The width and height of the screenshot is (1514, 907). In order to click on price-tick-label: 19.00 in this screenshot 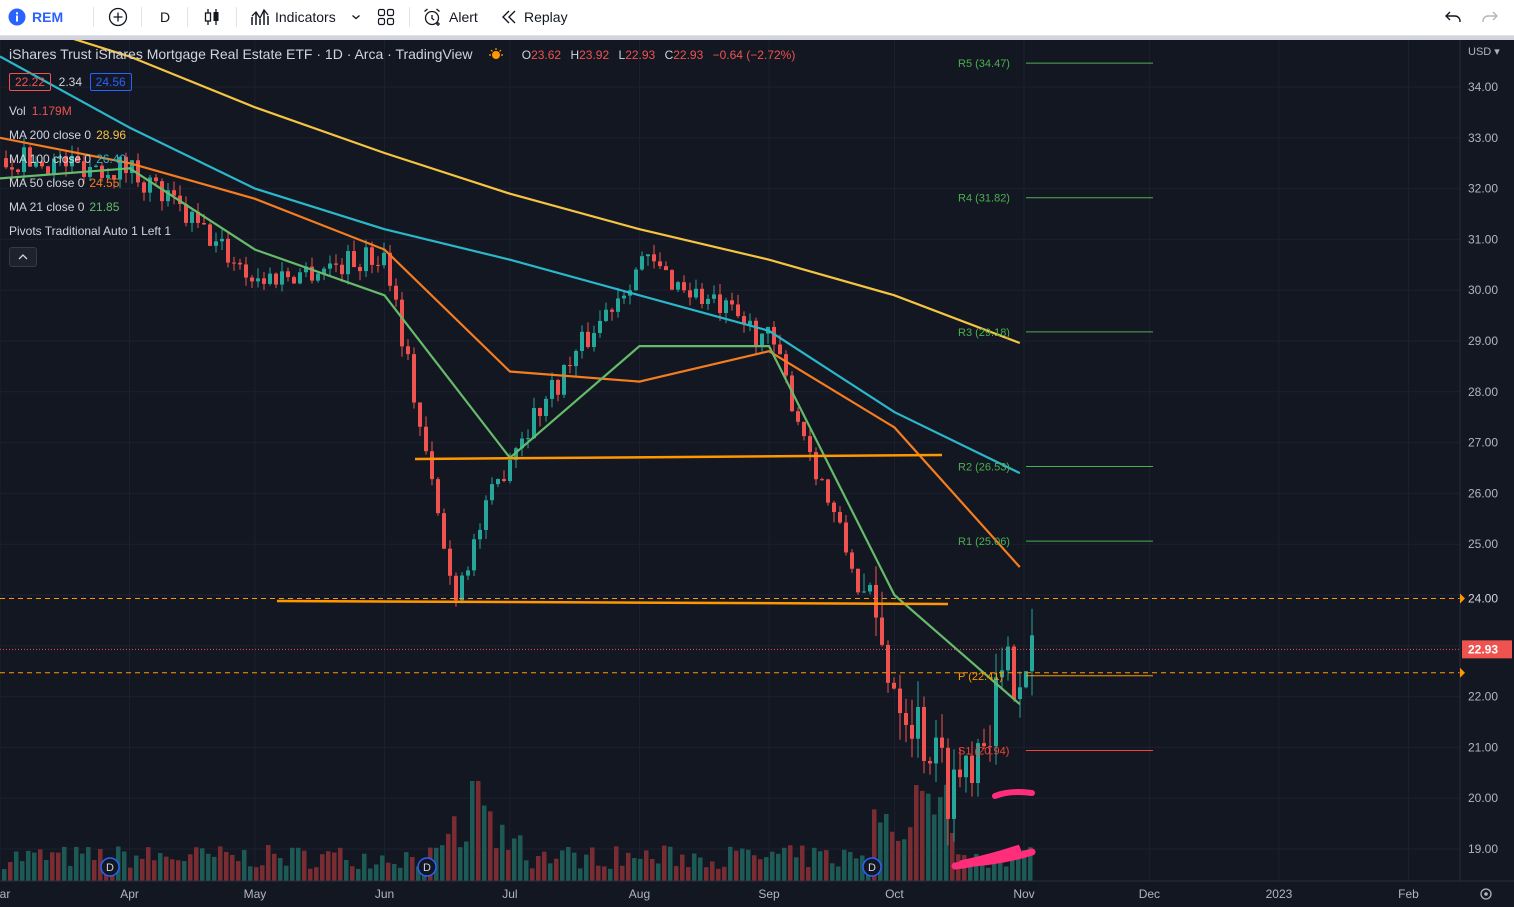, I will do `click(1483, 849)`.